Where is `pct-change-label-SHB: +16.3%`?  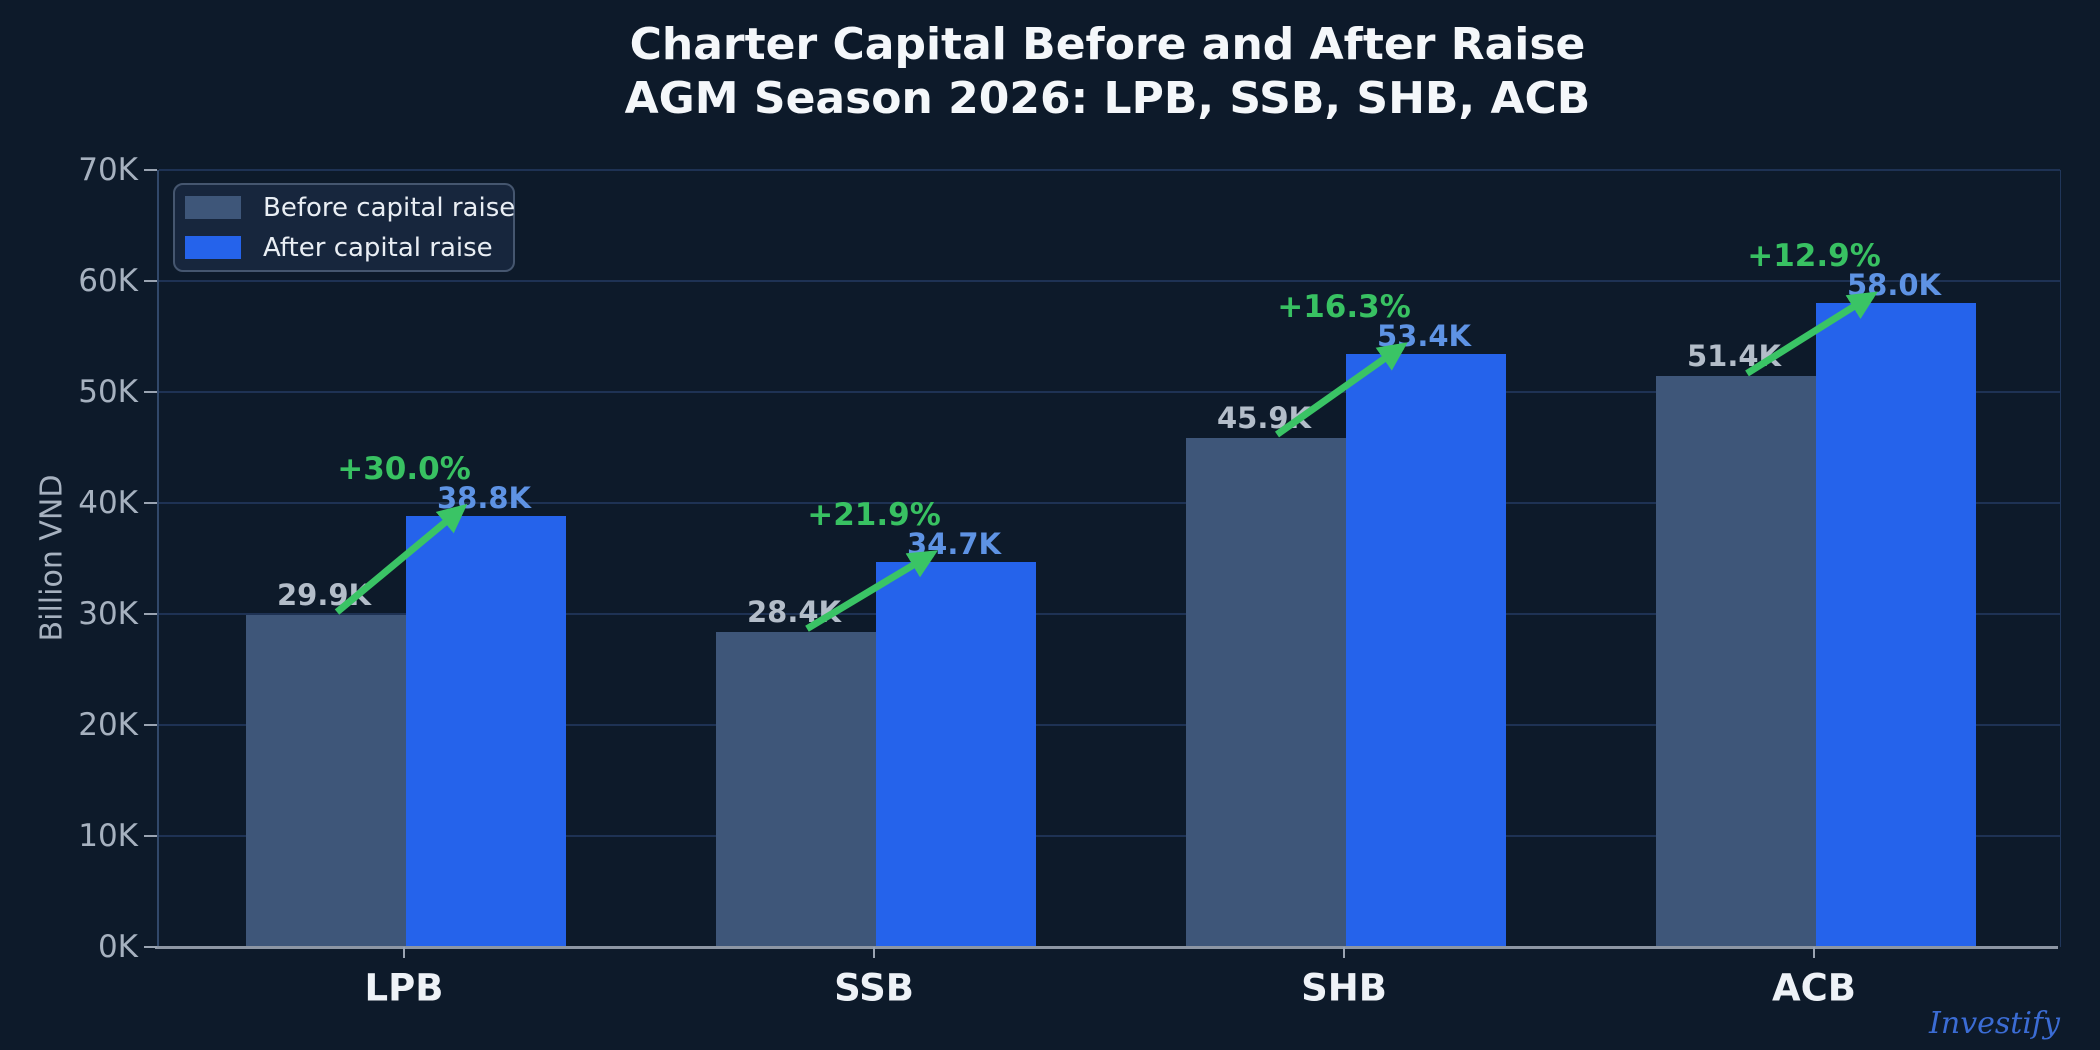
pct-change-label-SHB: +16.3% is located at coordinates (1344, 307).